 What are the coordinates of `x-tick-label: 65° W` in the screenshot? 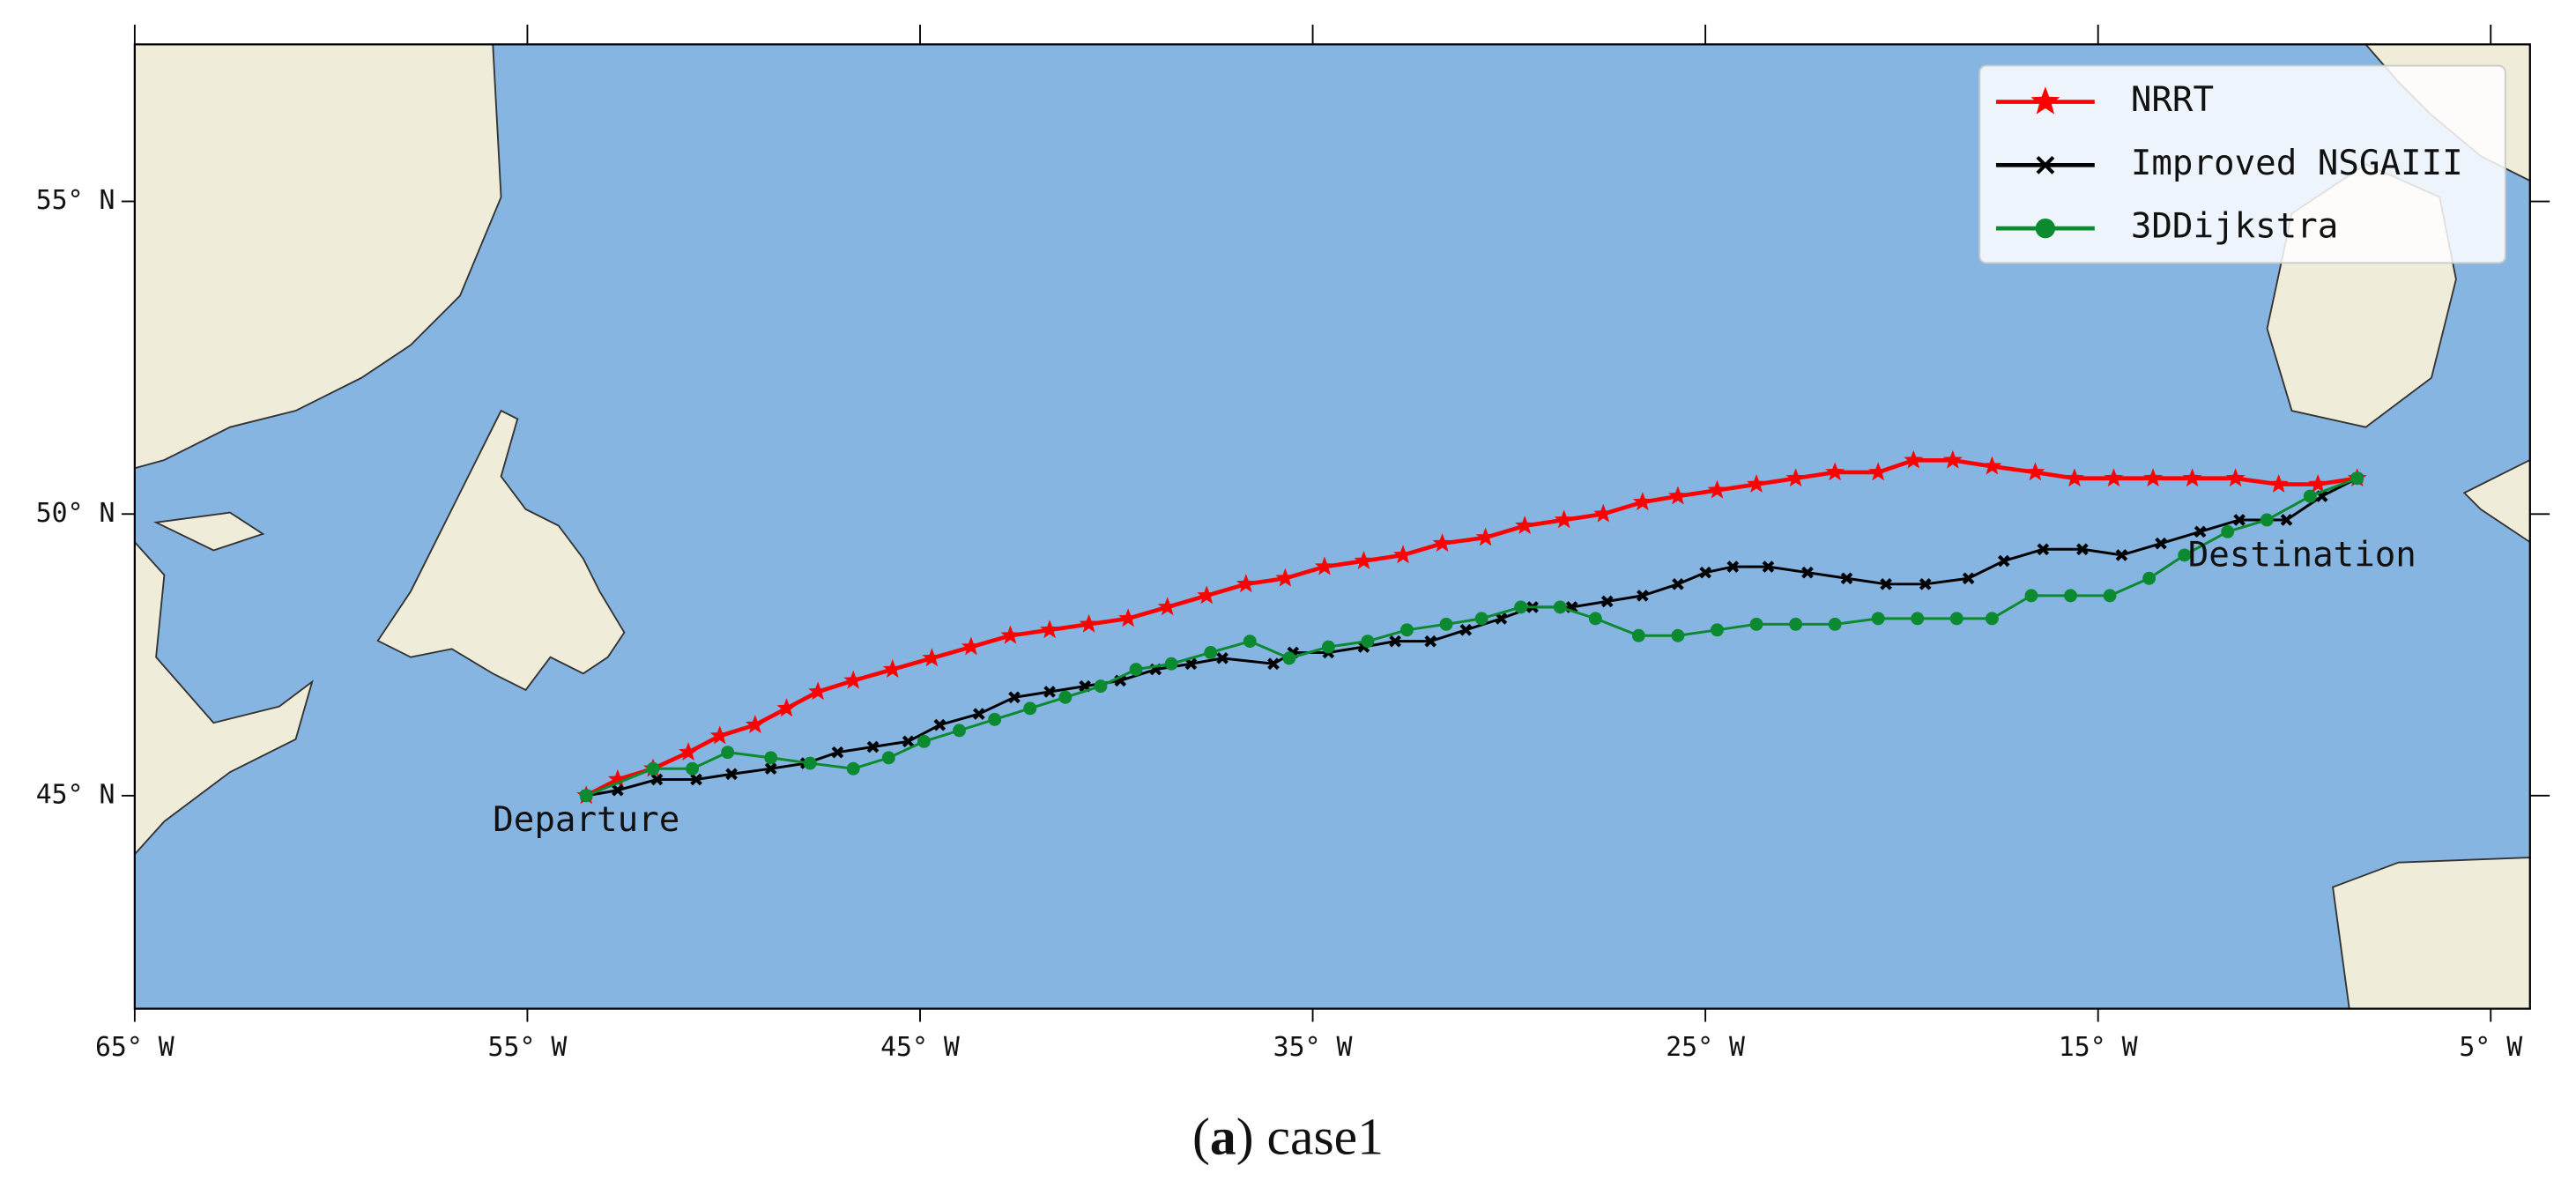 It's located at (134, 1047).